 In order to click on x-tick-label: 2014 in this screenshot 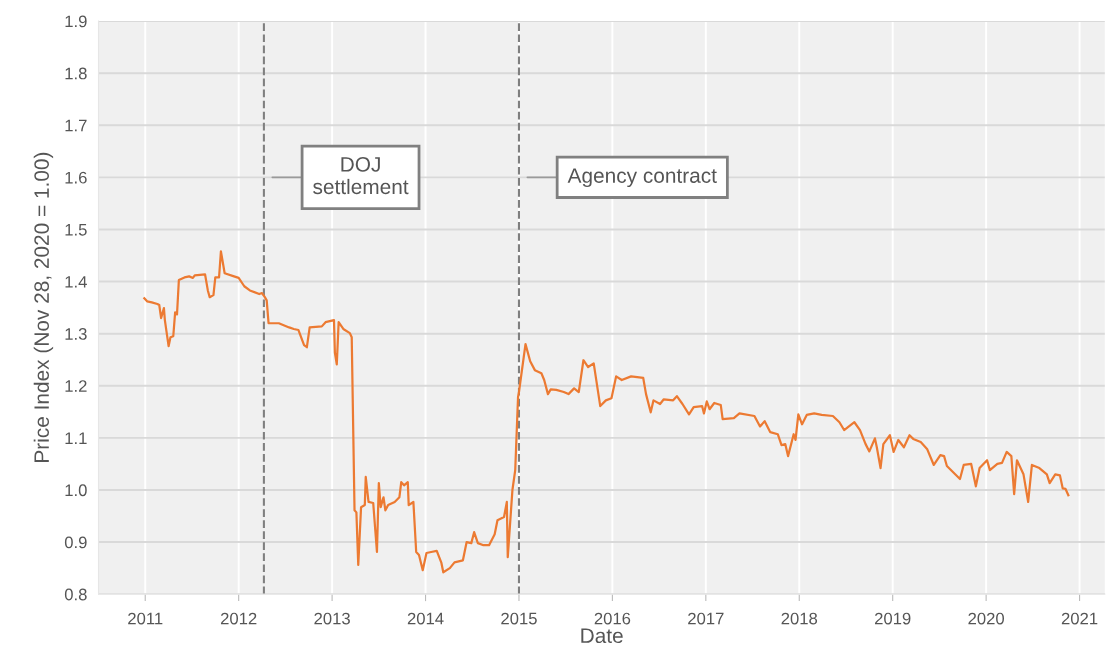, I will do `click(425, 618)`.